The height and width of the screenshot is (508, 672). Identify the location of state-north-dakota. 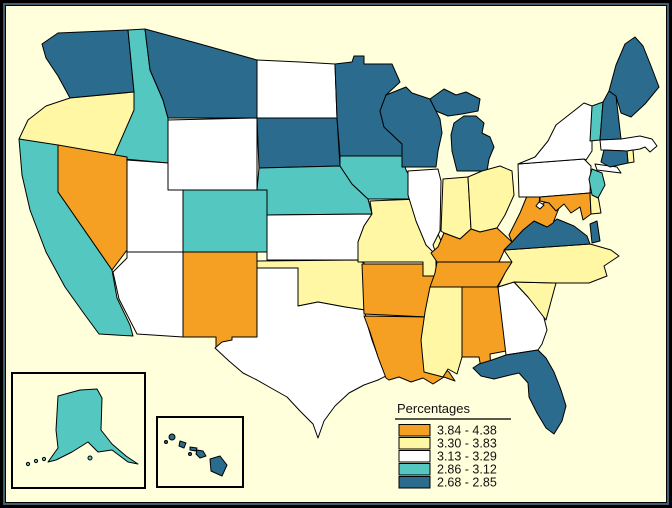
(297, 89).